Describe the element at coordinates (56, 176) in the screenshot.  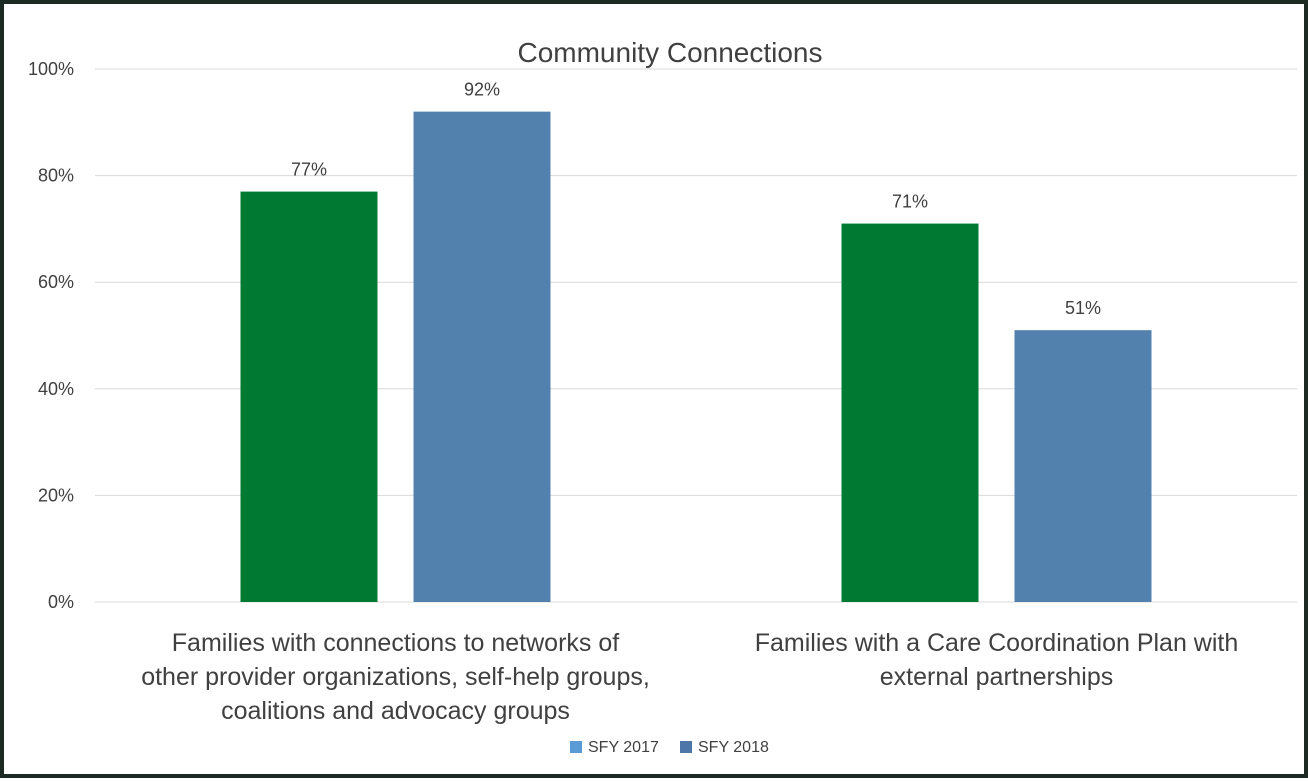
I see `y-tick-label: 80%` at that location.